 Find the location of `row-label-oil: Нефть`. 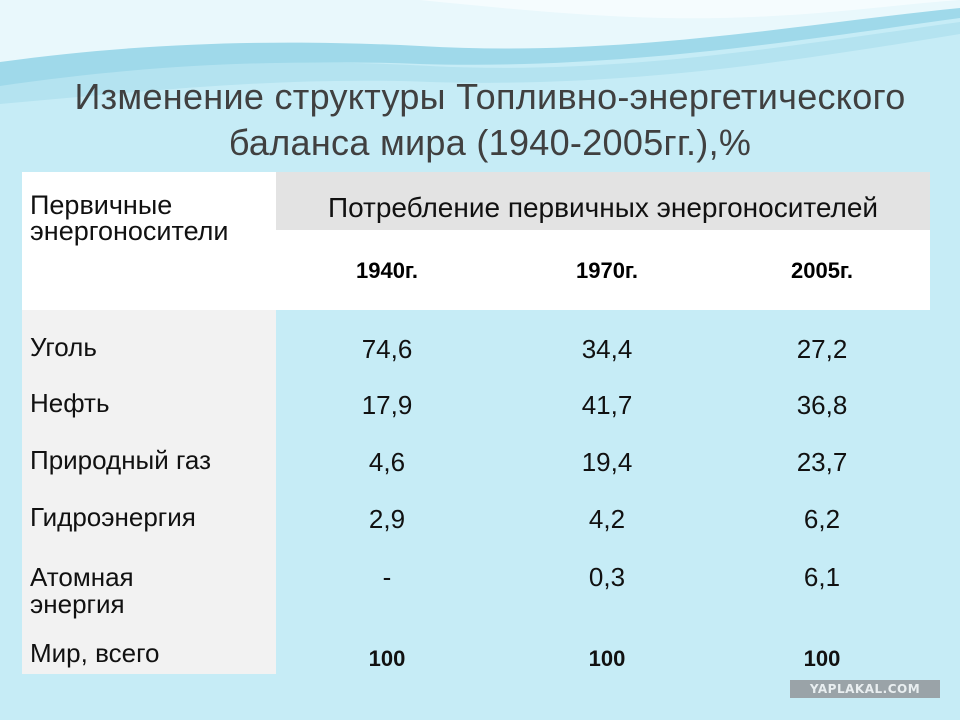

row-label-oil: Нефть is located at coordinates (70, 403).